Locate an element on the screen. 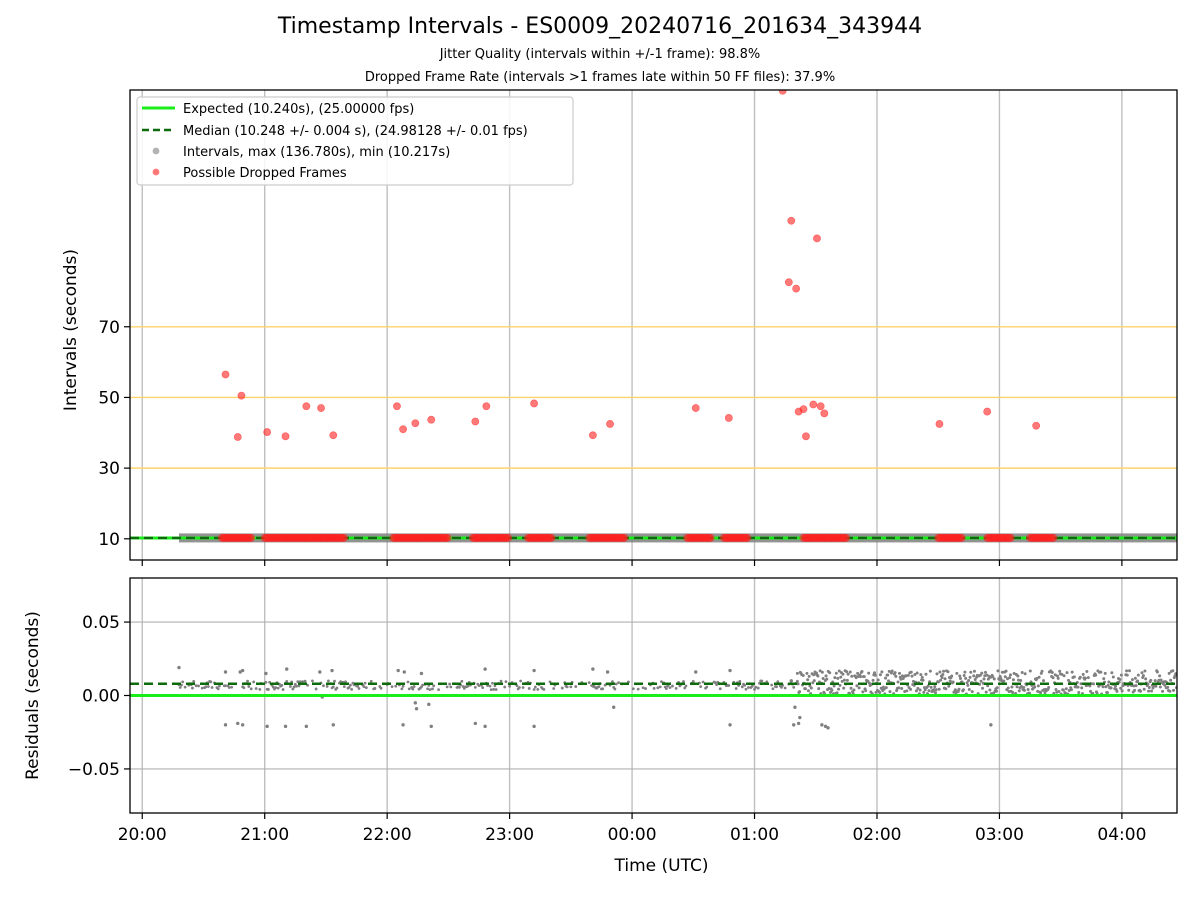 Image resolution: width=1200 pixels, height=900 pixels. x-tick-label: 21:00 is located at coordinates (264, 835).